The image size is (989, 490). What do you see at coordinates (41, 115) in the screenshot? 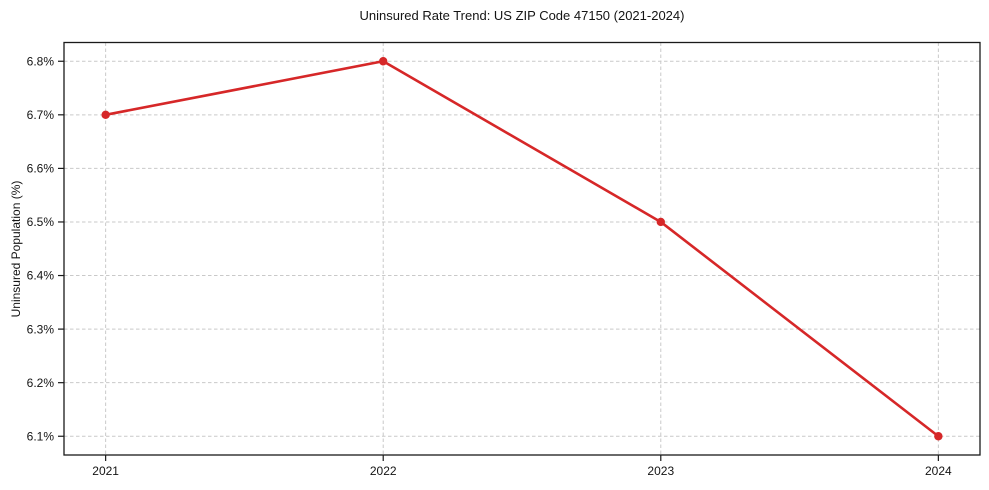
I see `y-tick-label: 6.7%` at bounding box center [41, 115].